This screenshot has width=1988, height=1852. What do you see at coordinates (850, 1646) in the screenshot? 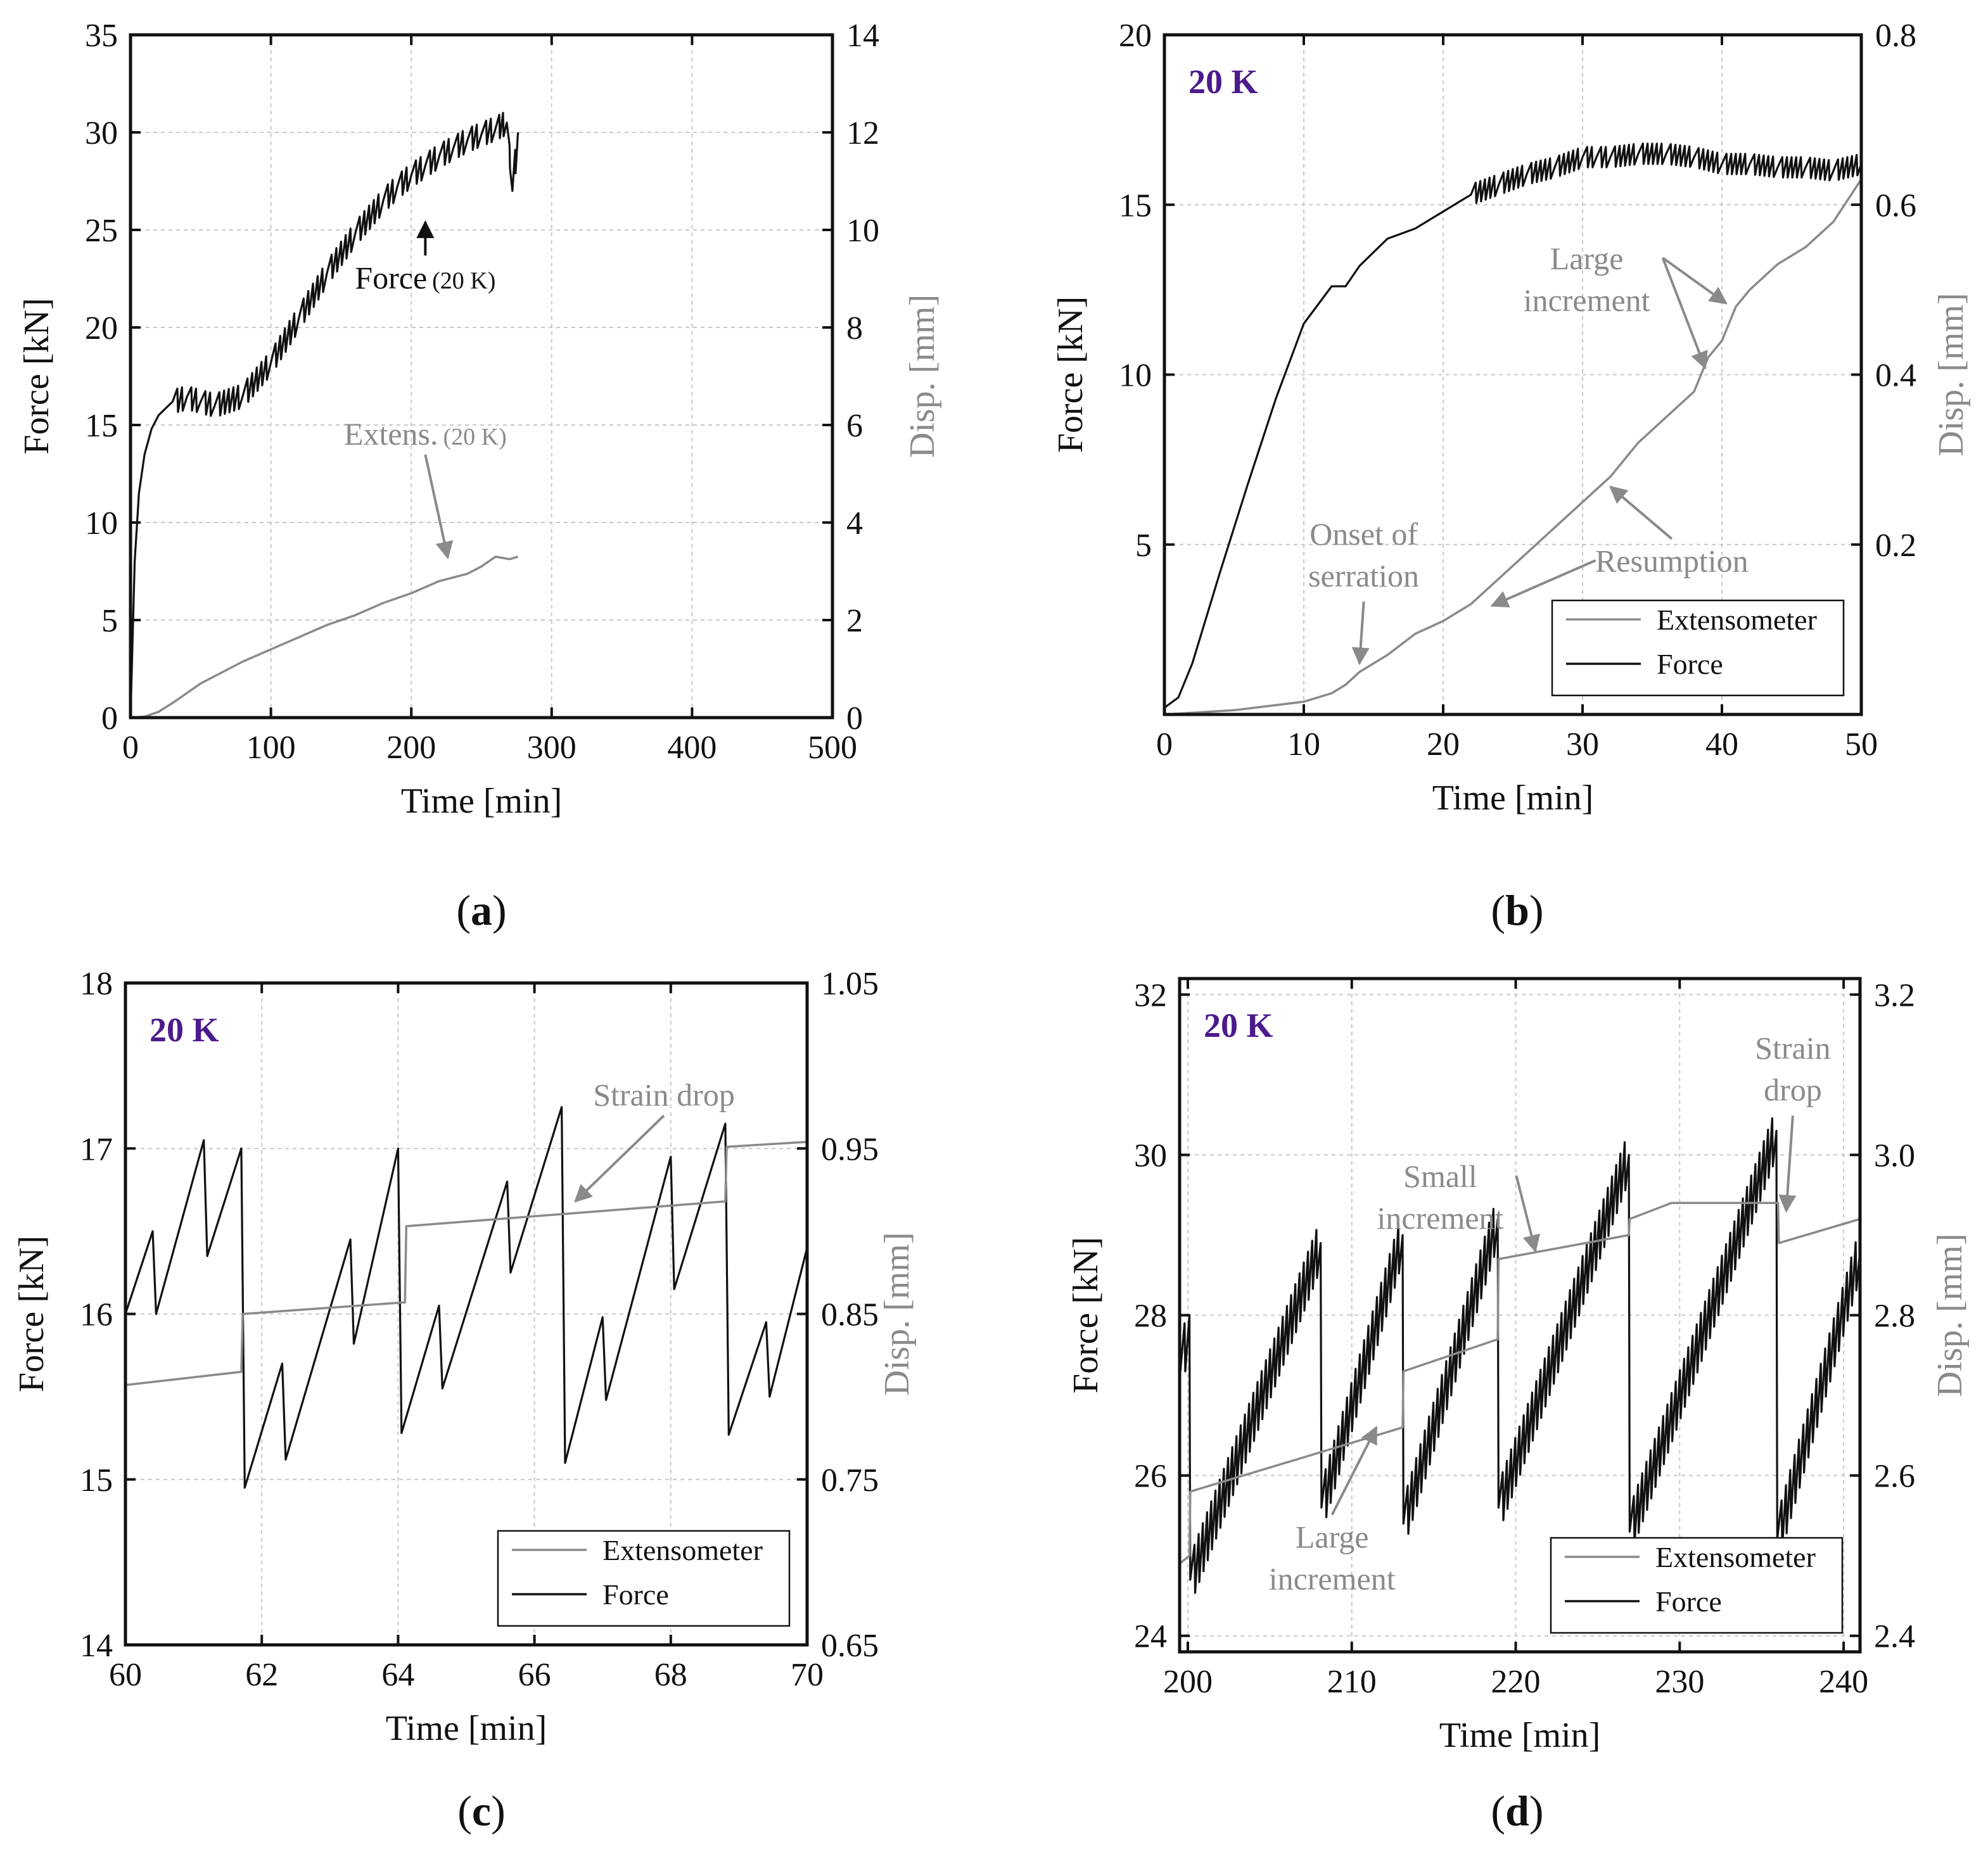
I see `y2-tick-label: 0.65` at bounding box center [850, 1646].